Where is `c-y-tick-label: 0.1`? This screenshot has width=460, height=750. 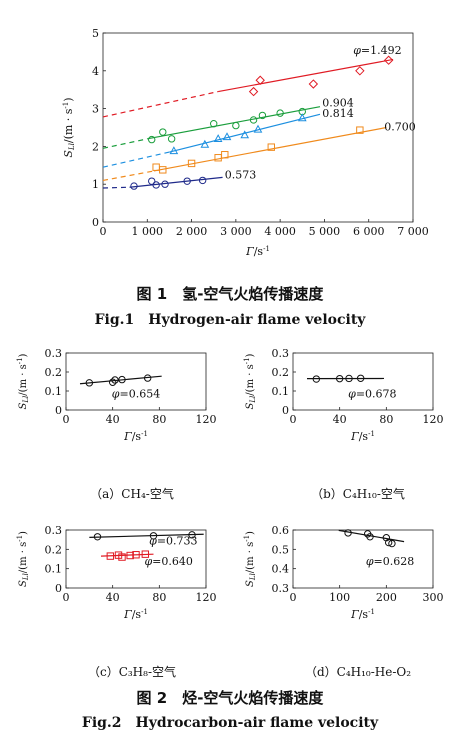
c-y-tick-label: 0.1 is located at coordinates (54, 569).